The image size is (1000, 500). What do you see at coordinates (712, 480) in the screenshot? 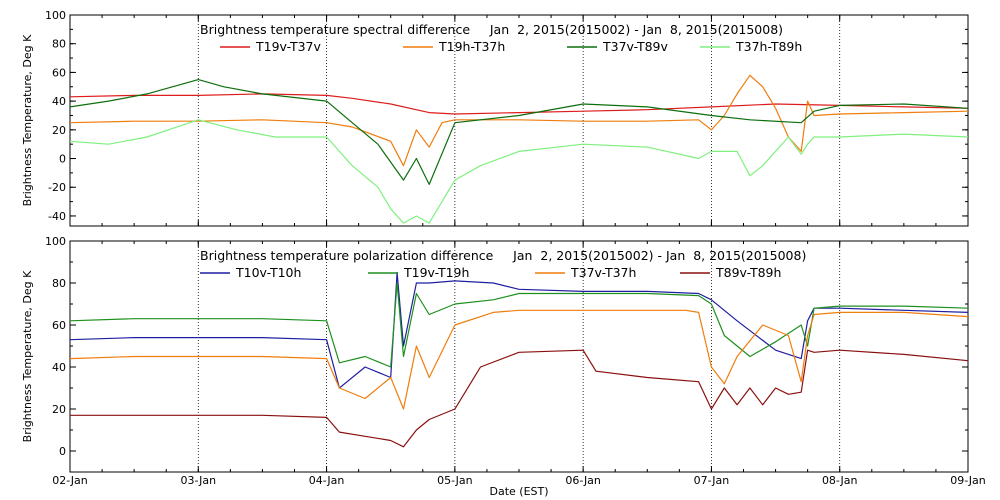
I see `x-tick-label: 07-Jan` at bounding box center [712, 480].